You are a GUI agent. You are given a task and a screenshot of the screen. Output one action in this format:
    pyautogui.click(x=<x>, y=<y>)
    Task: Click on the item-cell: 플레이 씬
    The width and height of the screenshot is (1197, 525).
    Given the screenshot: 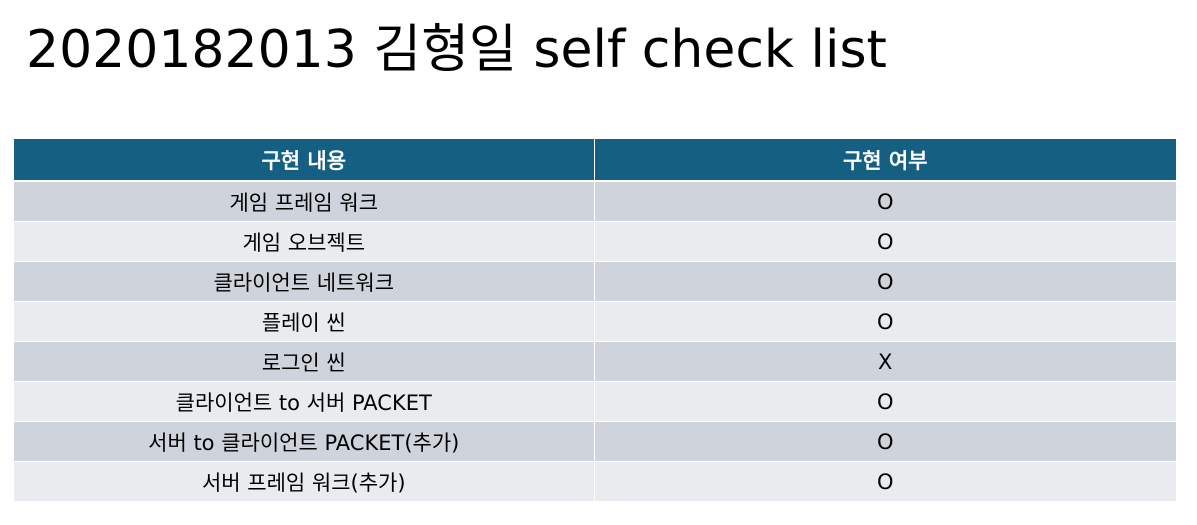 What is the action you would take?
    pyautogui.click(x=304, y=321)
    